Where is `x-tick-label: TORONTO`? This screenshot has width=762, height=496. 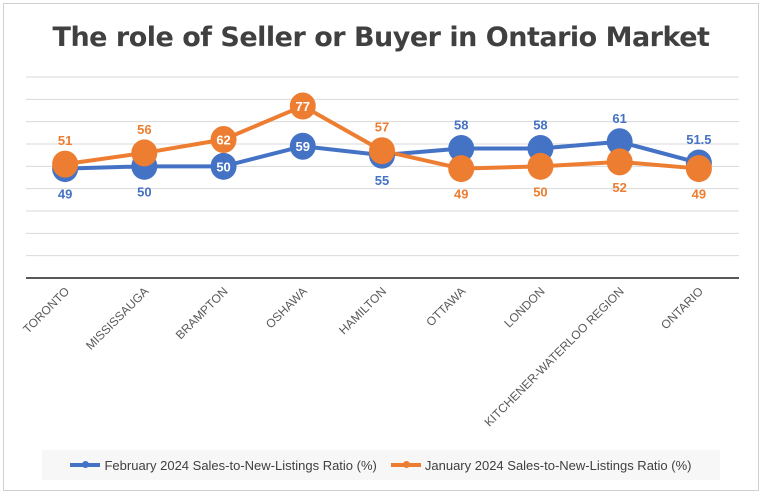
x-tick-label: TORONTO is located at coordinates (46, 310).